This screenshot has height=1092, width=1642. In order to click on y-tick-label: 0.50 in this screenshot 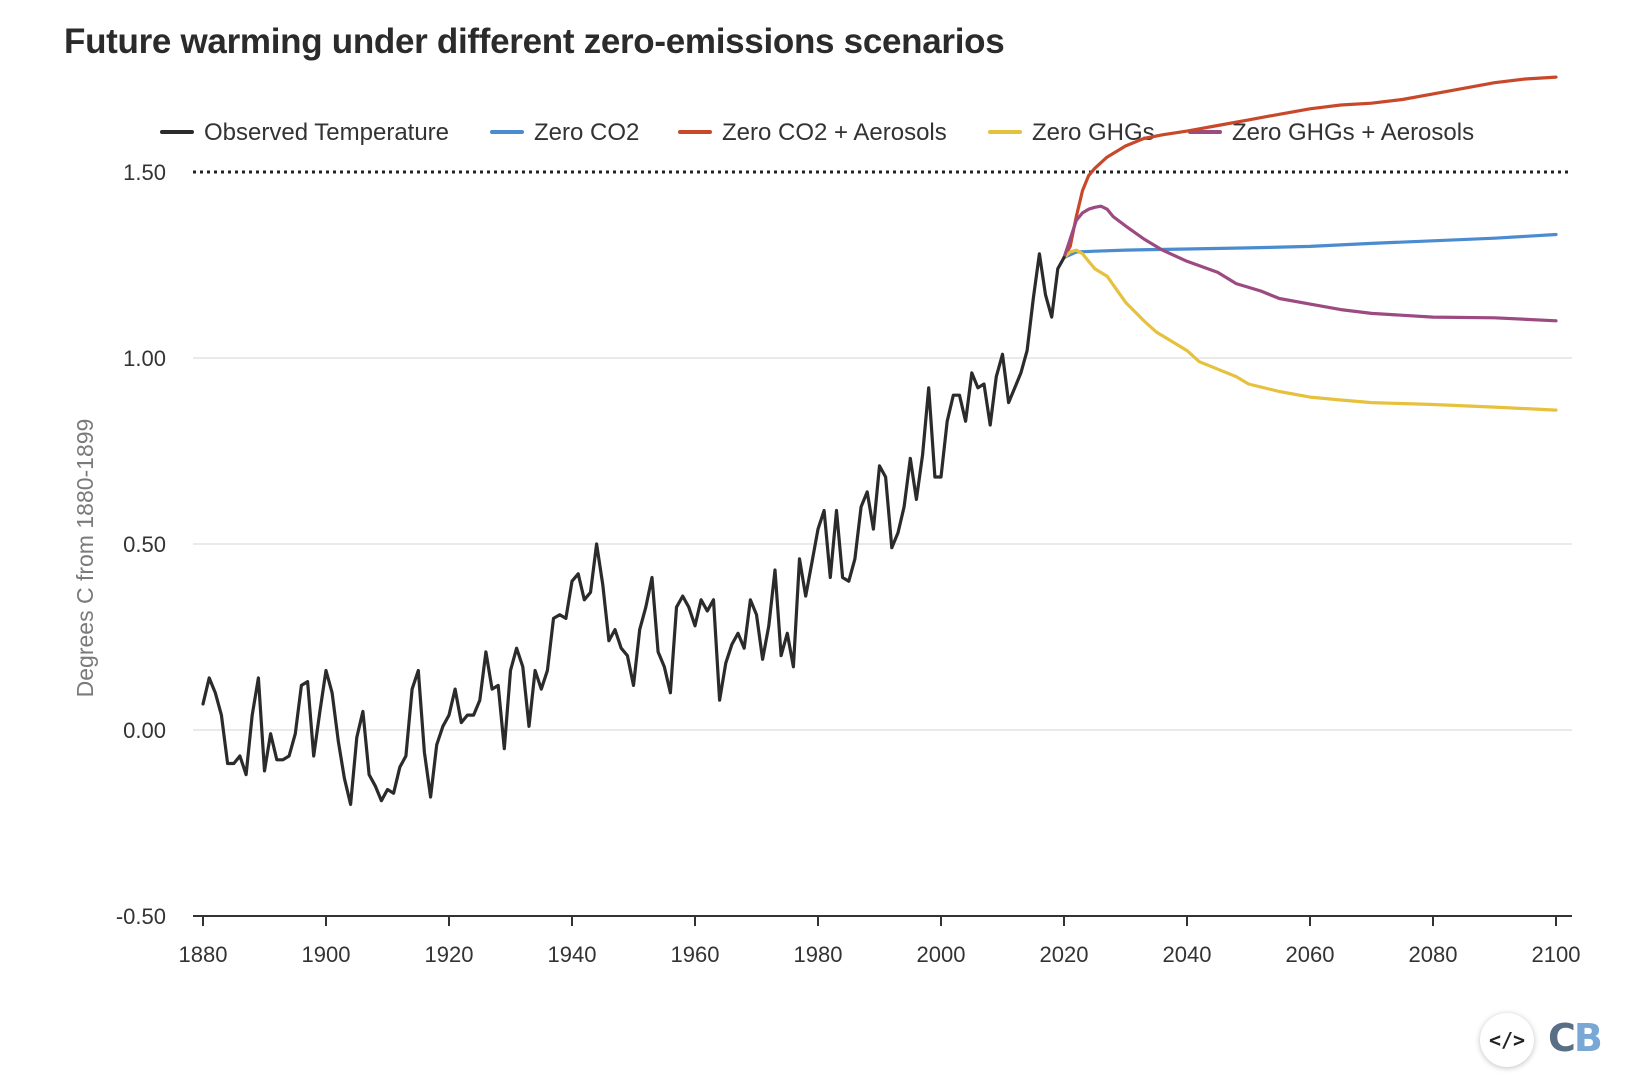, I will do `click(144, 544)`.